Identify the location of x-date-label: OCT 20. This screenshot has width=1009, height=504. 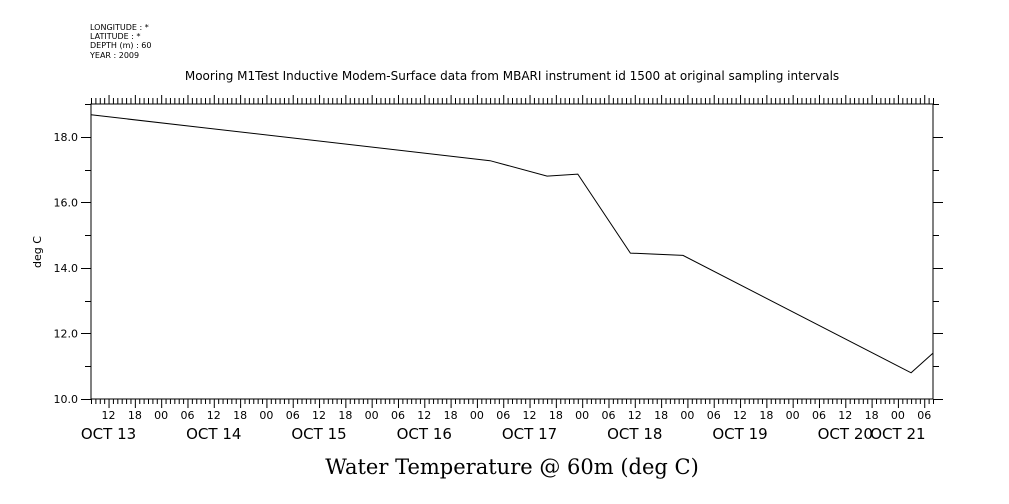
(845, 434).